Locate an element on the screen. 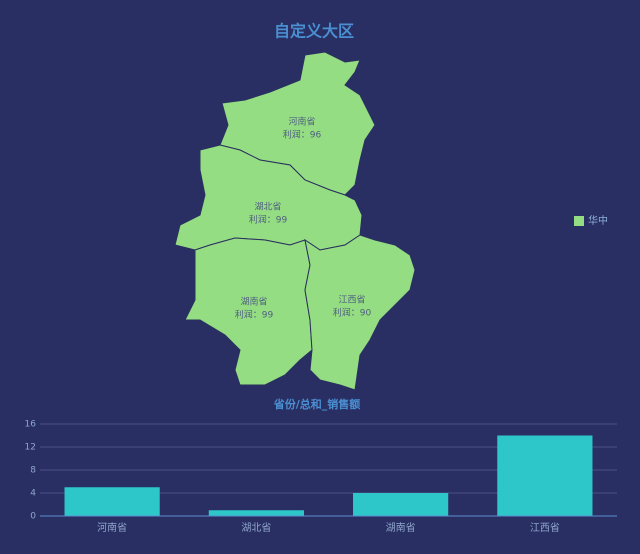 This screenshot has height=554, width=640. region-value: 利润：90 is located at coordinates (352, 313).